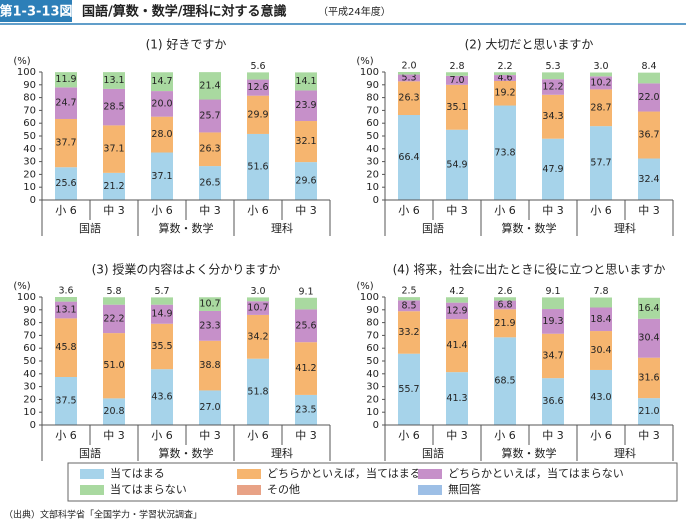 This screenshot has width=686, height=525. What do you see at coordinates (65, 143) in the screenshot?
I see `value-label: 37.7` at bounding box center [65, 143].